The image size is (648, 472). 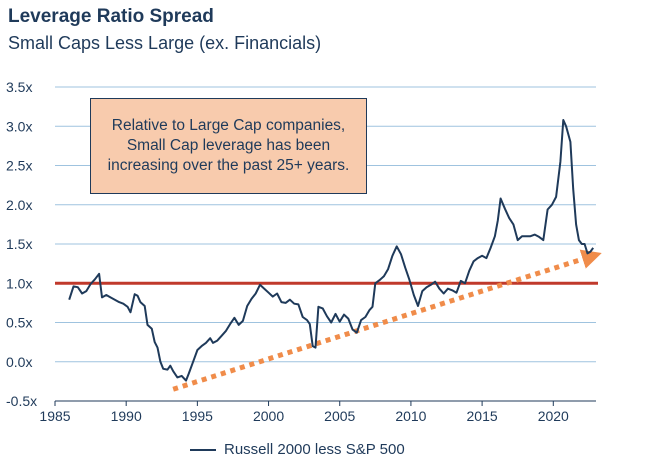 I want to click on y-tick-label: 0.5x, so click(x=19, y=323).